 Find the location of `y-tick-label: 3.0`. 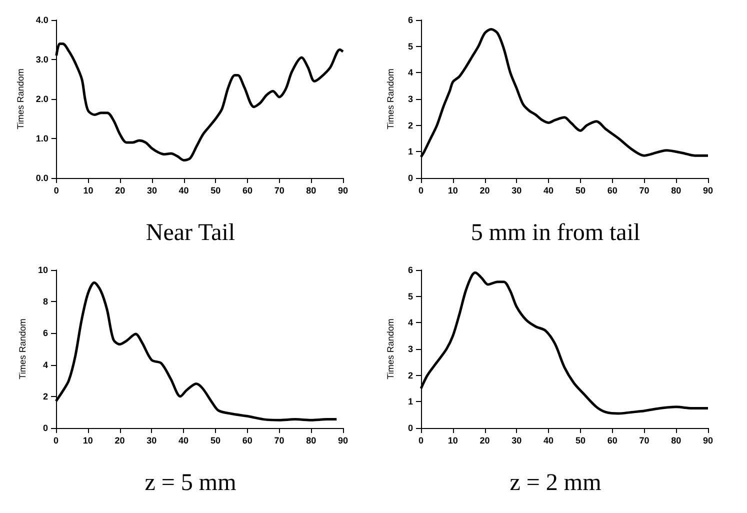

y-tick-label: 3.0 is located at coordinates (42, 59).